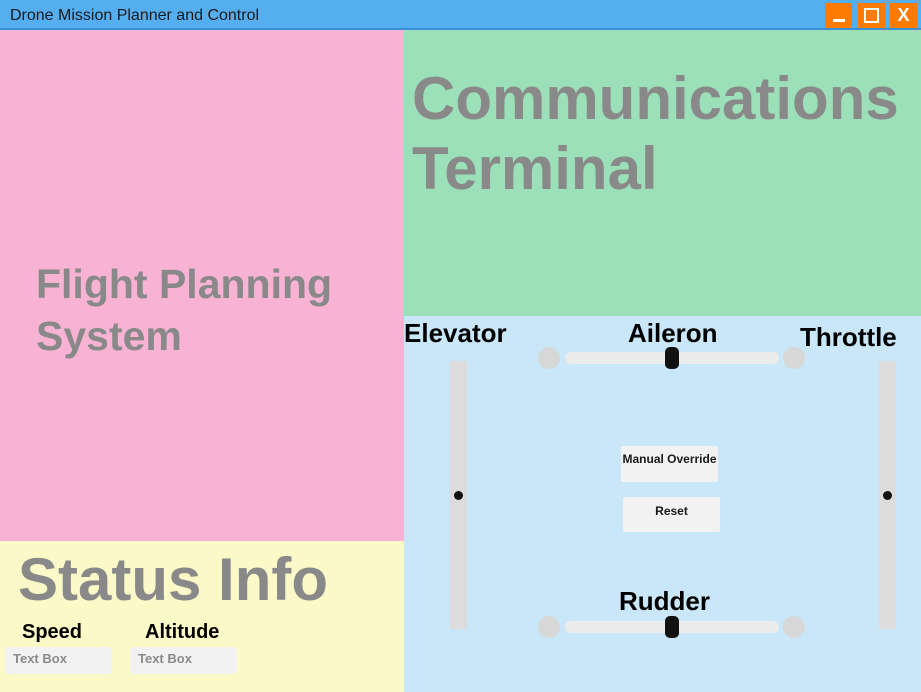  What do you see at coordinates (673, 333) in the screenshot?
I see `aileron-label: Aileron` at bounding box center [673, 333].